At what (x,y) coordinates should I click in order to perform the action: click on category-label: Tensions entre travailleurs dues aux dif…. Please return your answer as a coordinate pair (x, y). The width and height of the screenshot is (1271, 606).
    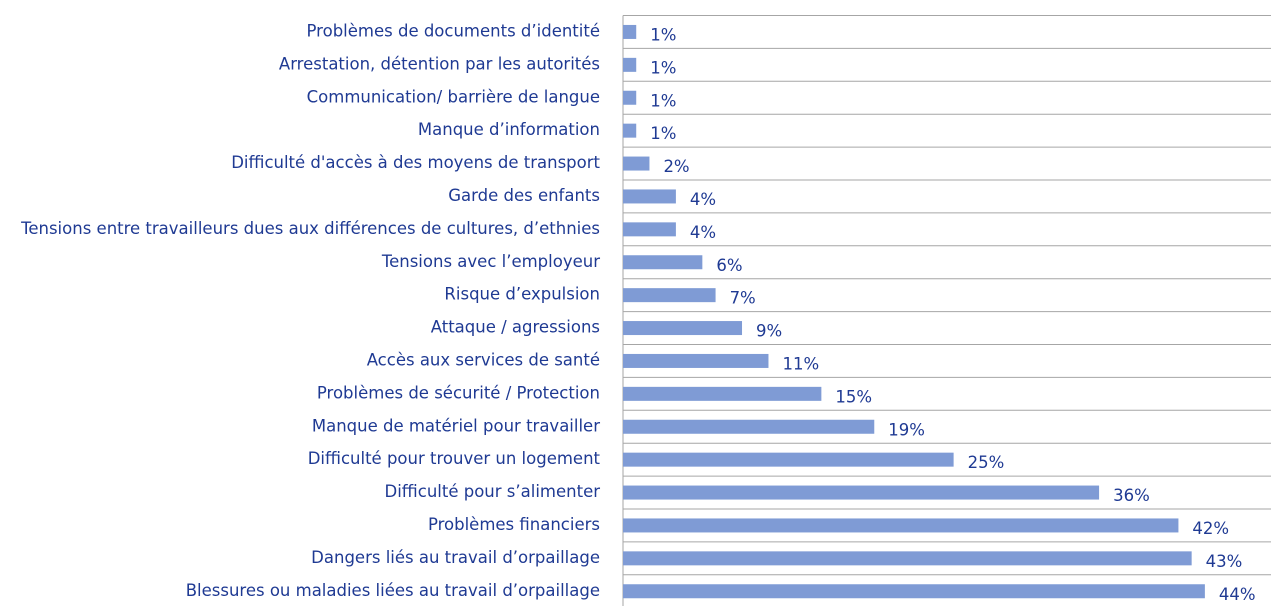
    Looking at the image, I should click on (310, 228).